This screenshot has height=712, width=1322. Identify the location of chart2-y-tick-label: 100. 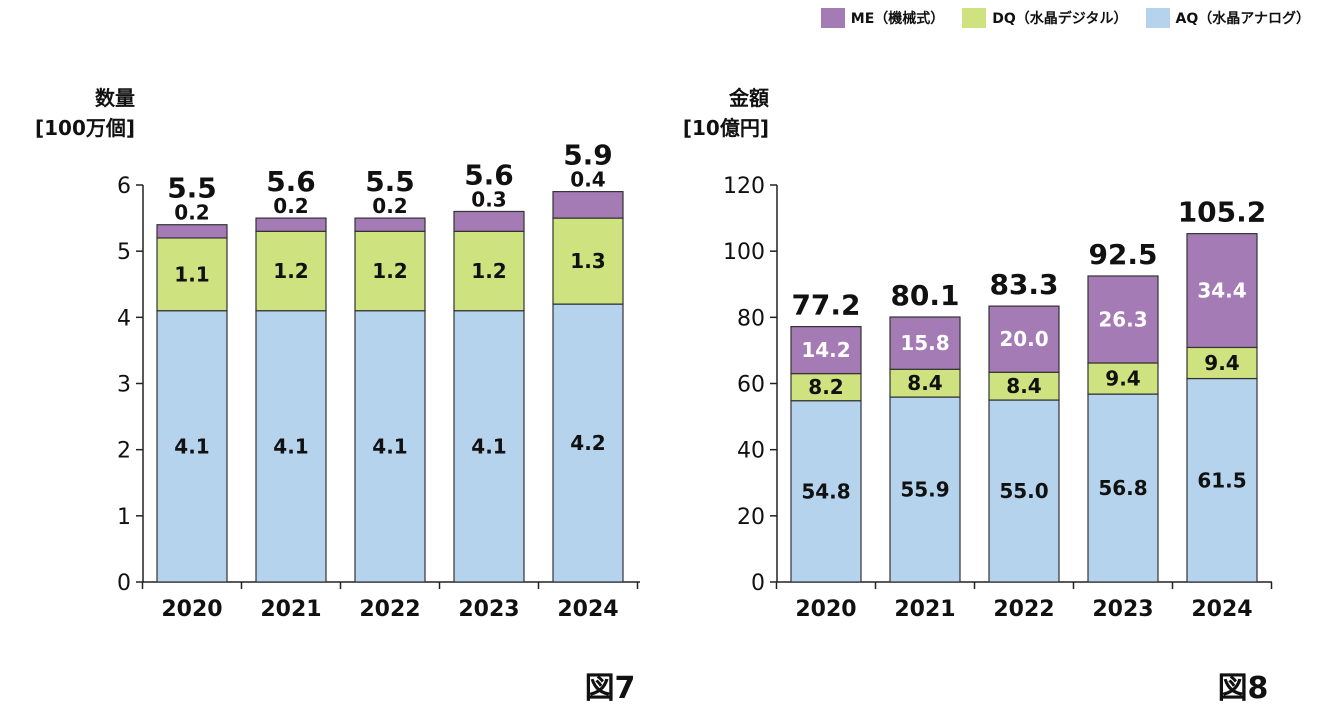
(744, 252).